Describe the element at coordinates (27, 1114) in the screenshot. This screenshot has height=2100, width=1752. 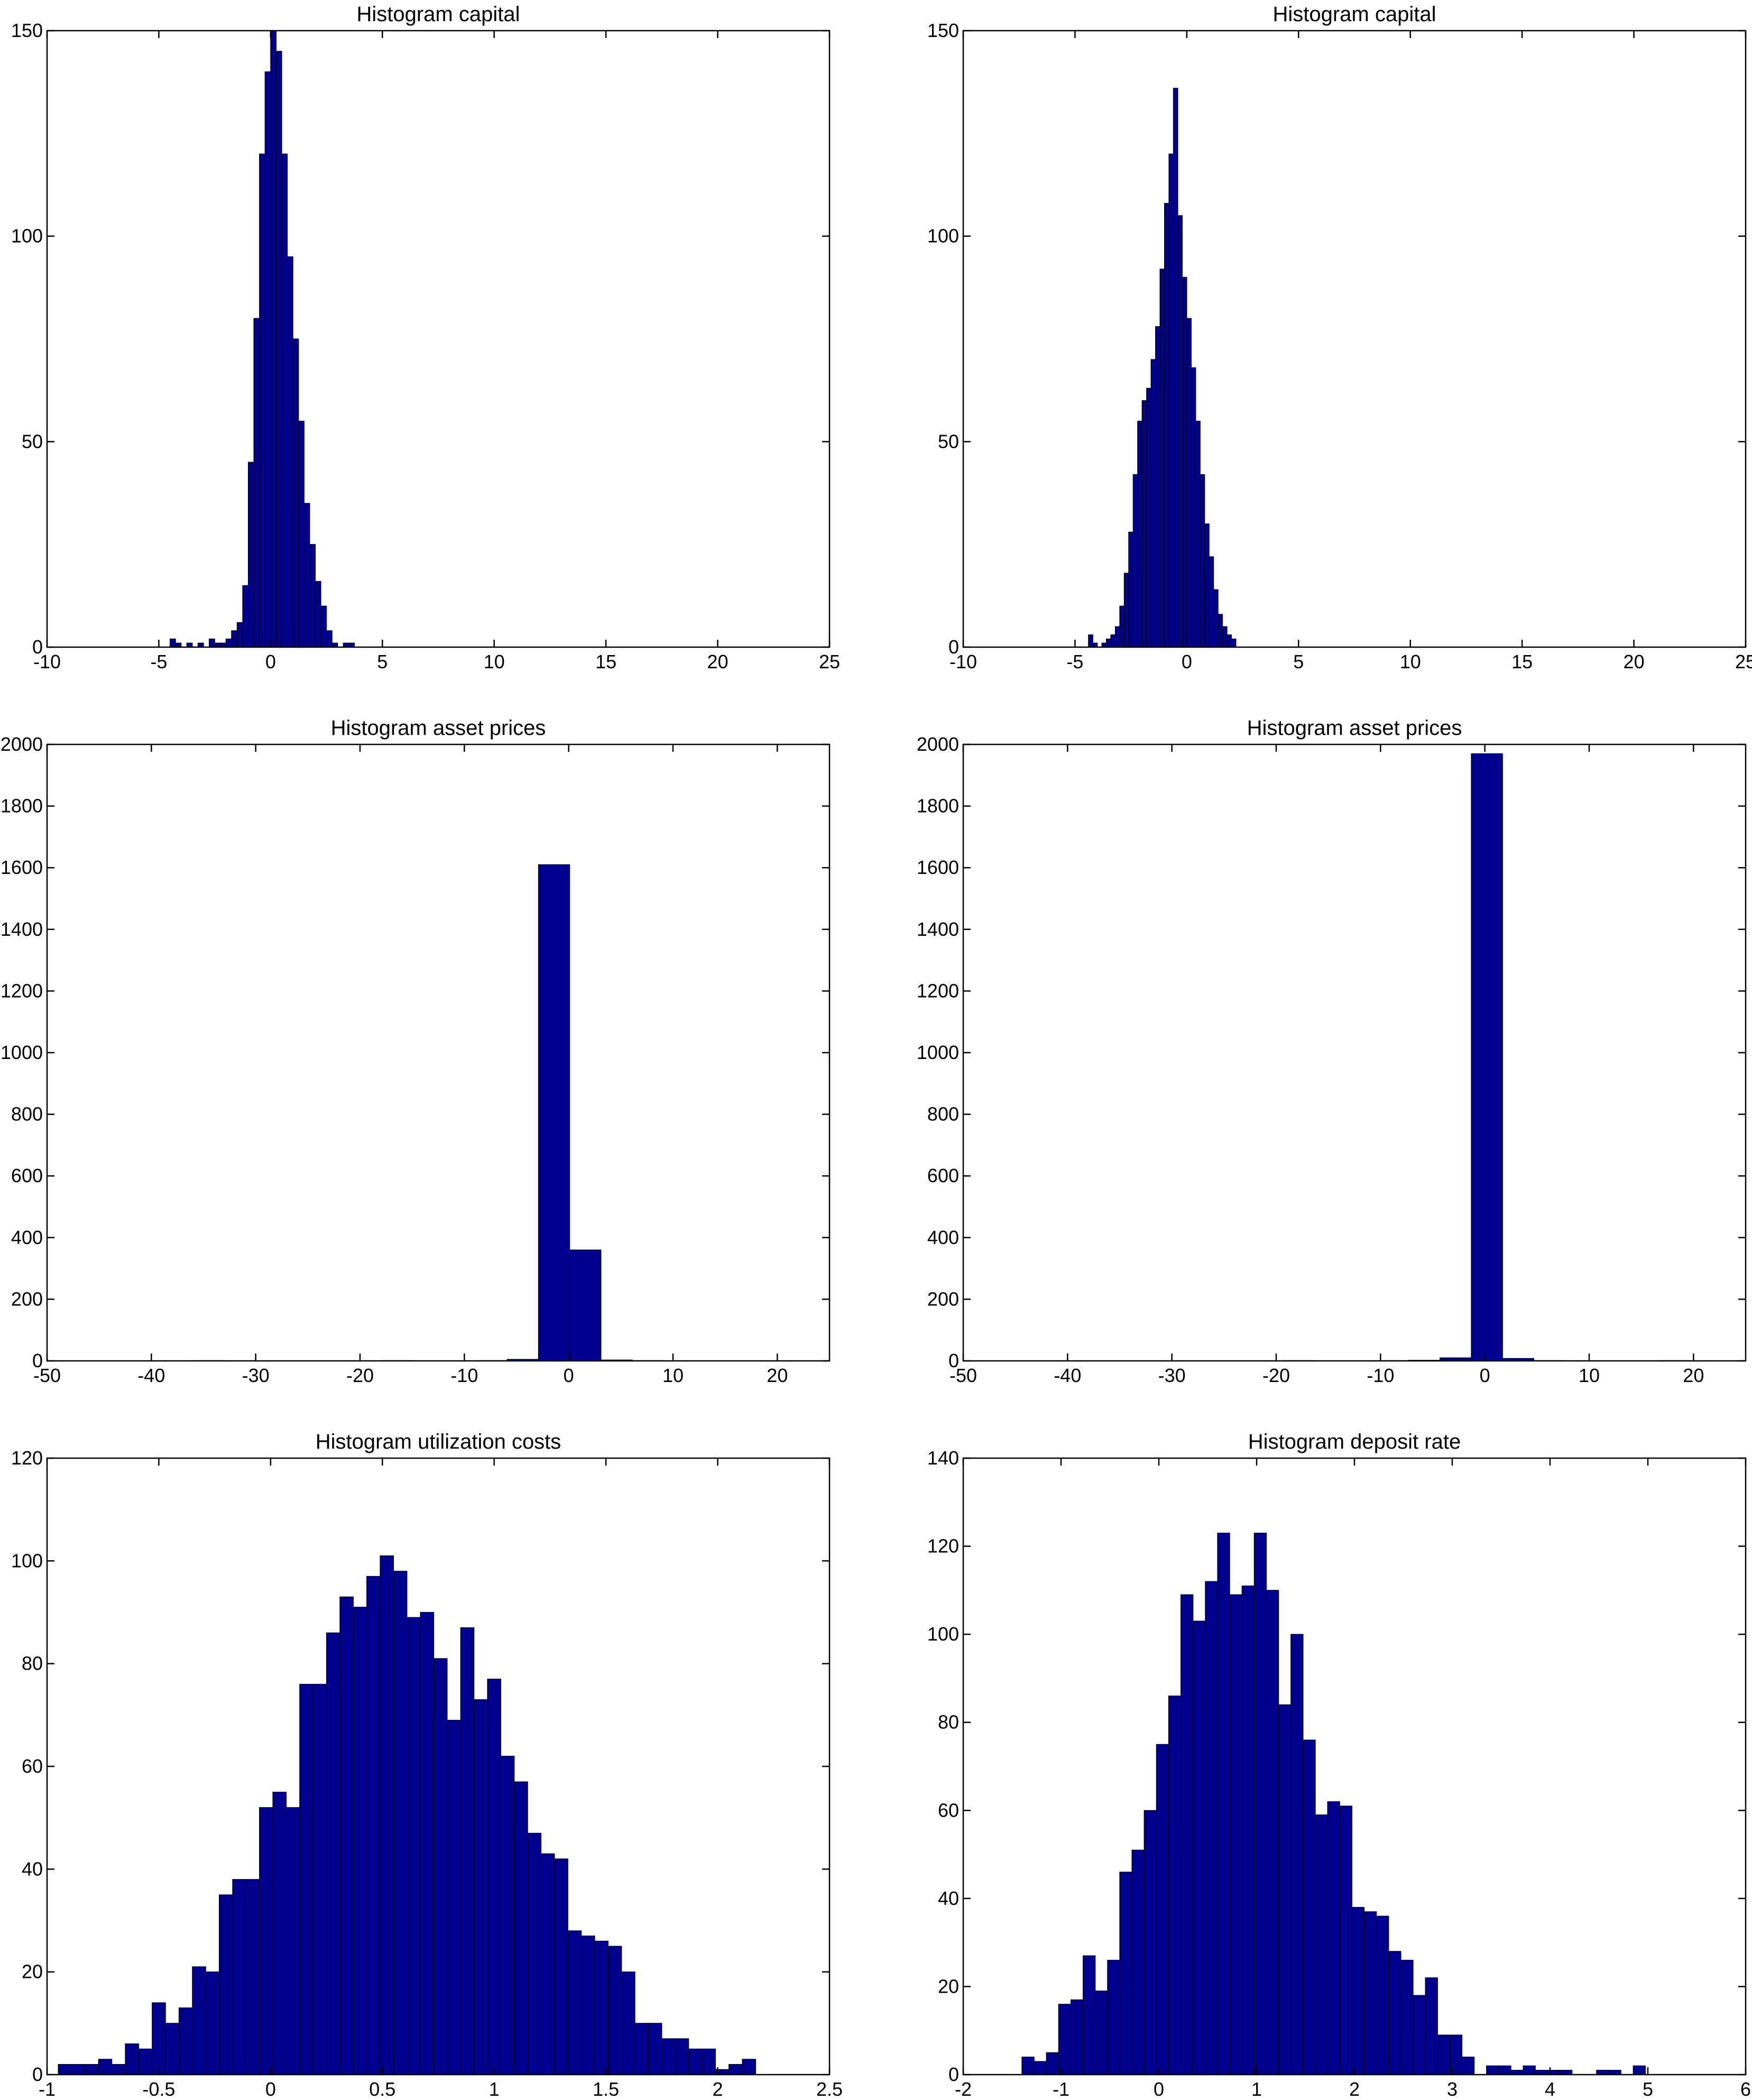
I see `y-tick-label: 800` at that location.